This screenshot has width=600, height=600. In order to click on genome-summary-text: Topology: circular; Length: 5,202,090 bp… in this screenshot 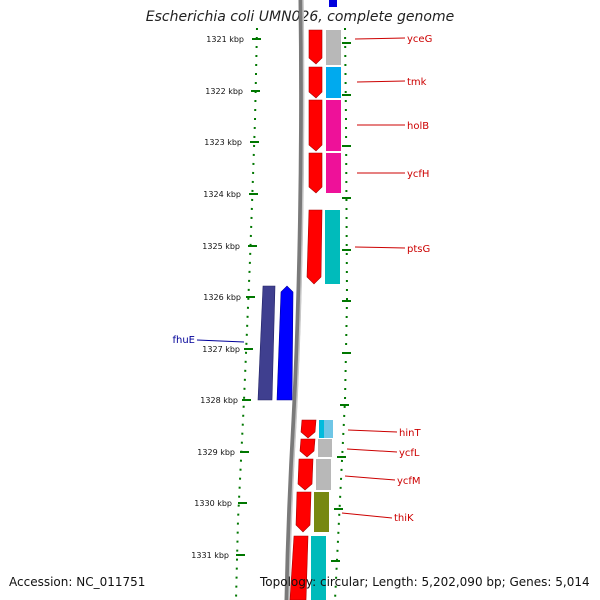, I will do `click(425, 582)`.